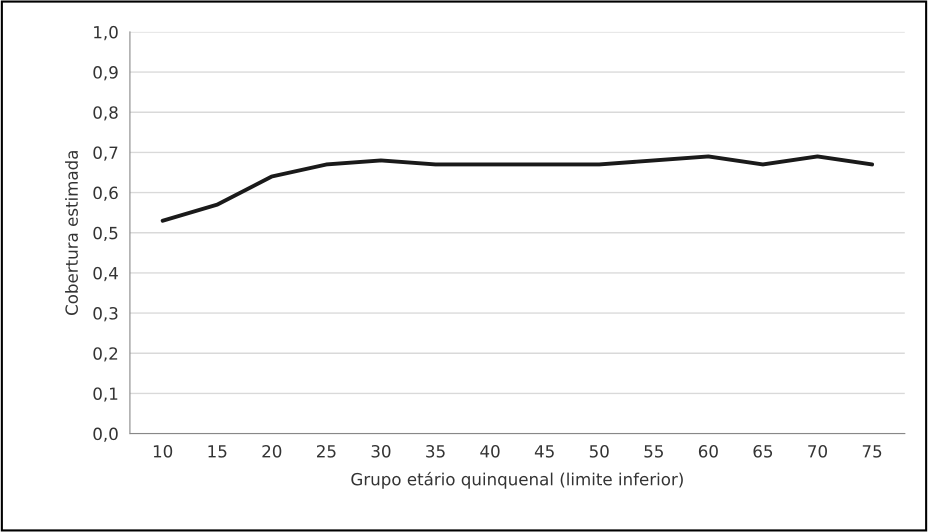  I want to click on x-tick-label: 30, so click(381, 451).